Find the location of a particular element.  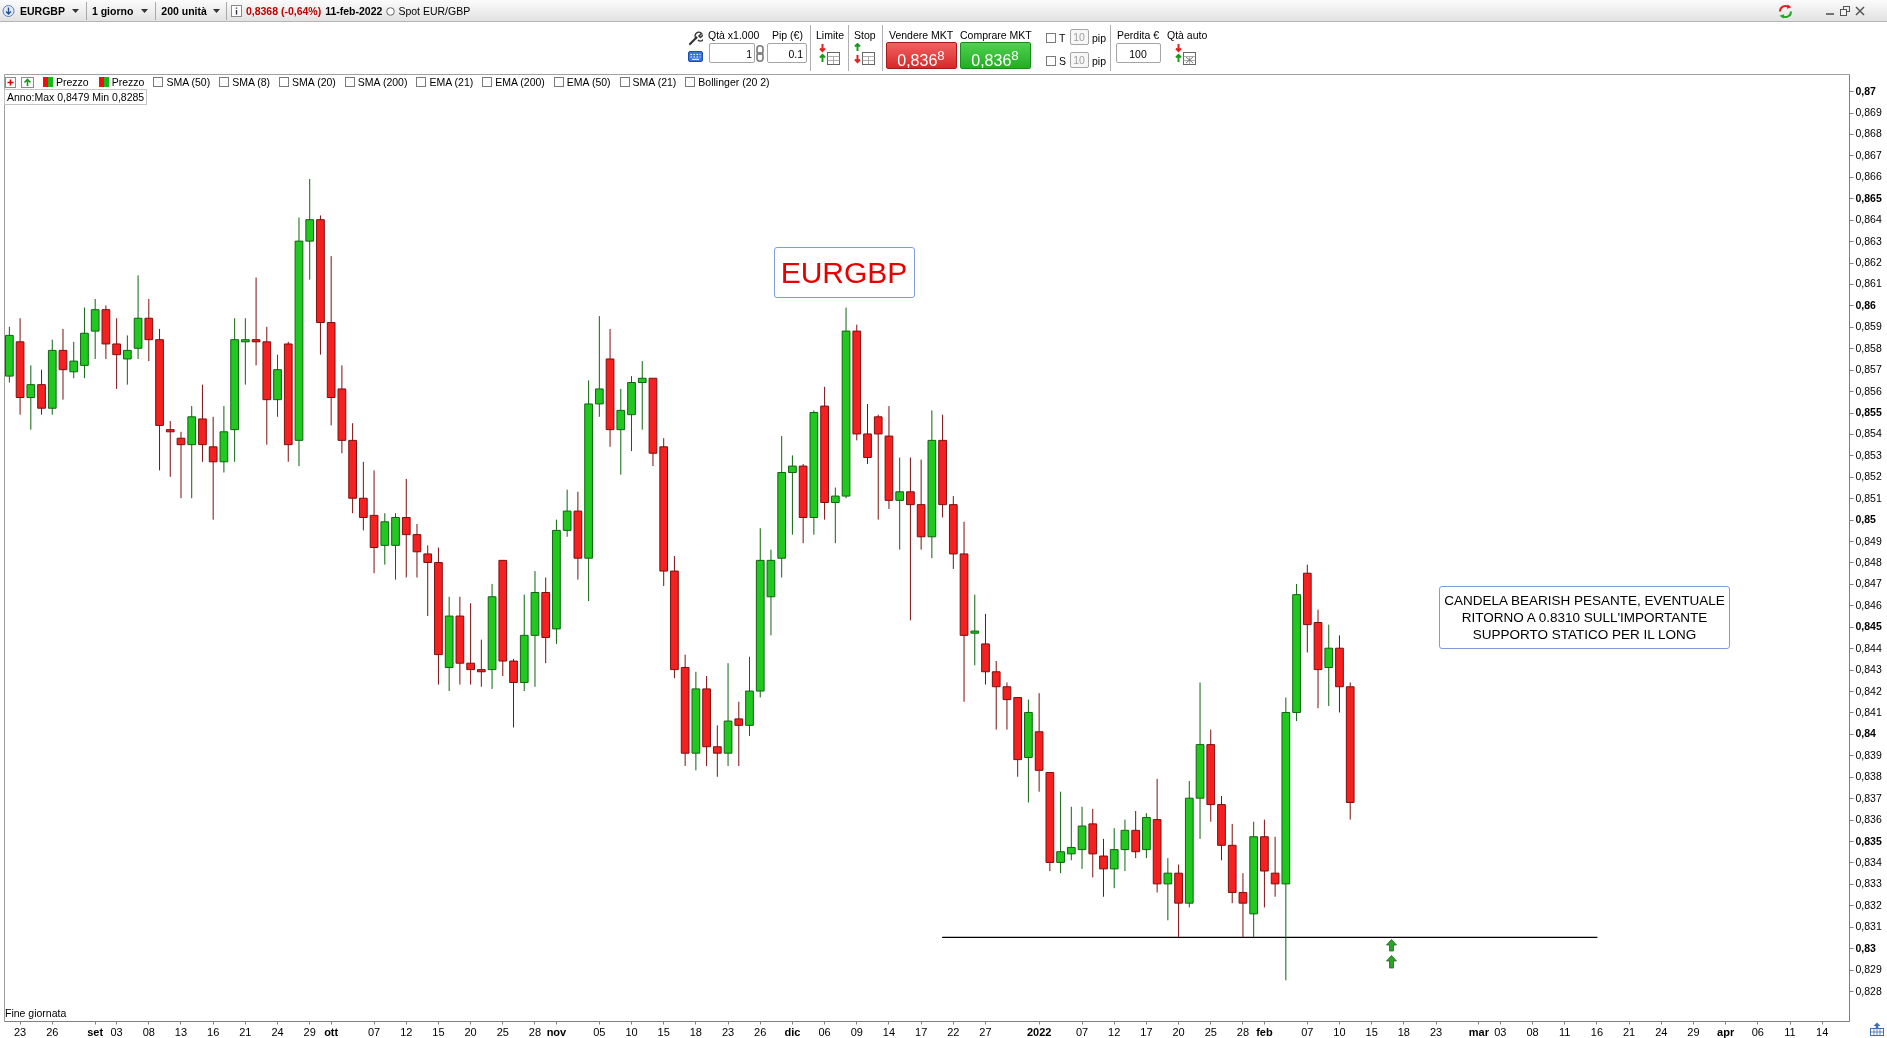

text: Limite is located at coordinates (830, 35).